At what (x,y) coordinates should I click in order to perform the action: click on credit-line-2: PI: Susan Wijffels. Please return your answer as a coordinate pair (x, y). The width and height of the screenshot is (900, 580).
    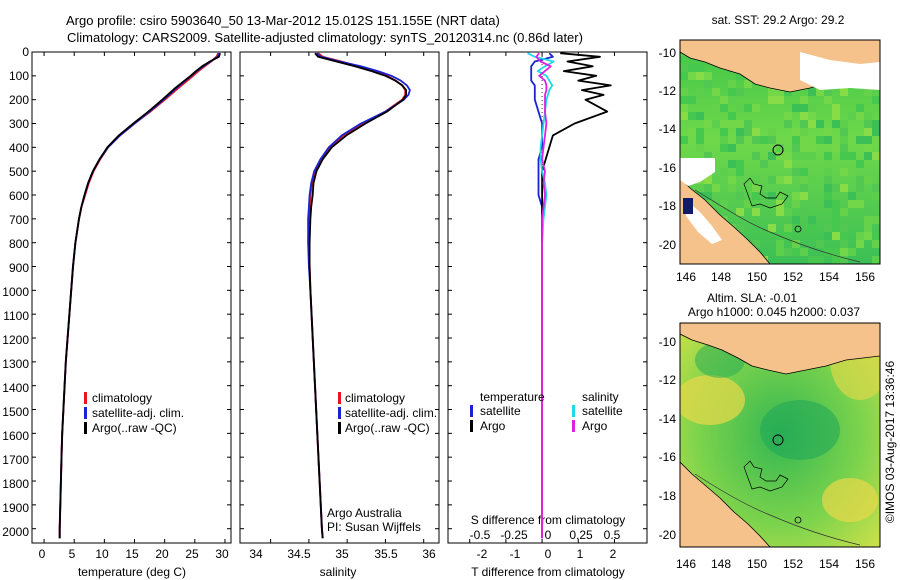
    Looking at the image, I should click on (374, 527).